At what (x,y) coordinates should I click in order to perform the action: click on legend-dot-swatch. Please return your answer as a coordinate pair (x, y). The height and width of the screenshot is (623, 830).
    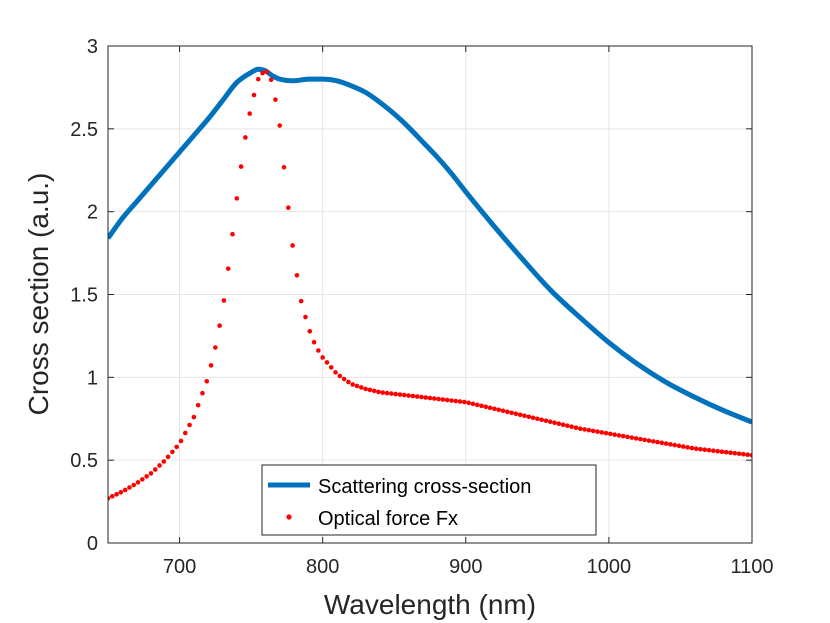
    Looking at the image, I should click on (289, 517).